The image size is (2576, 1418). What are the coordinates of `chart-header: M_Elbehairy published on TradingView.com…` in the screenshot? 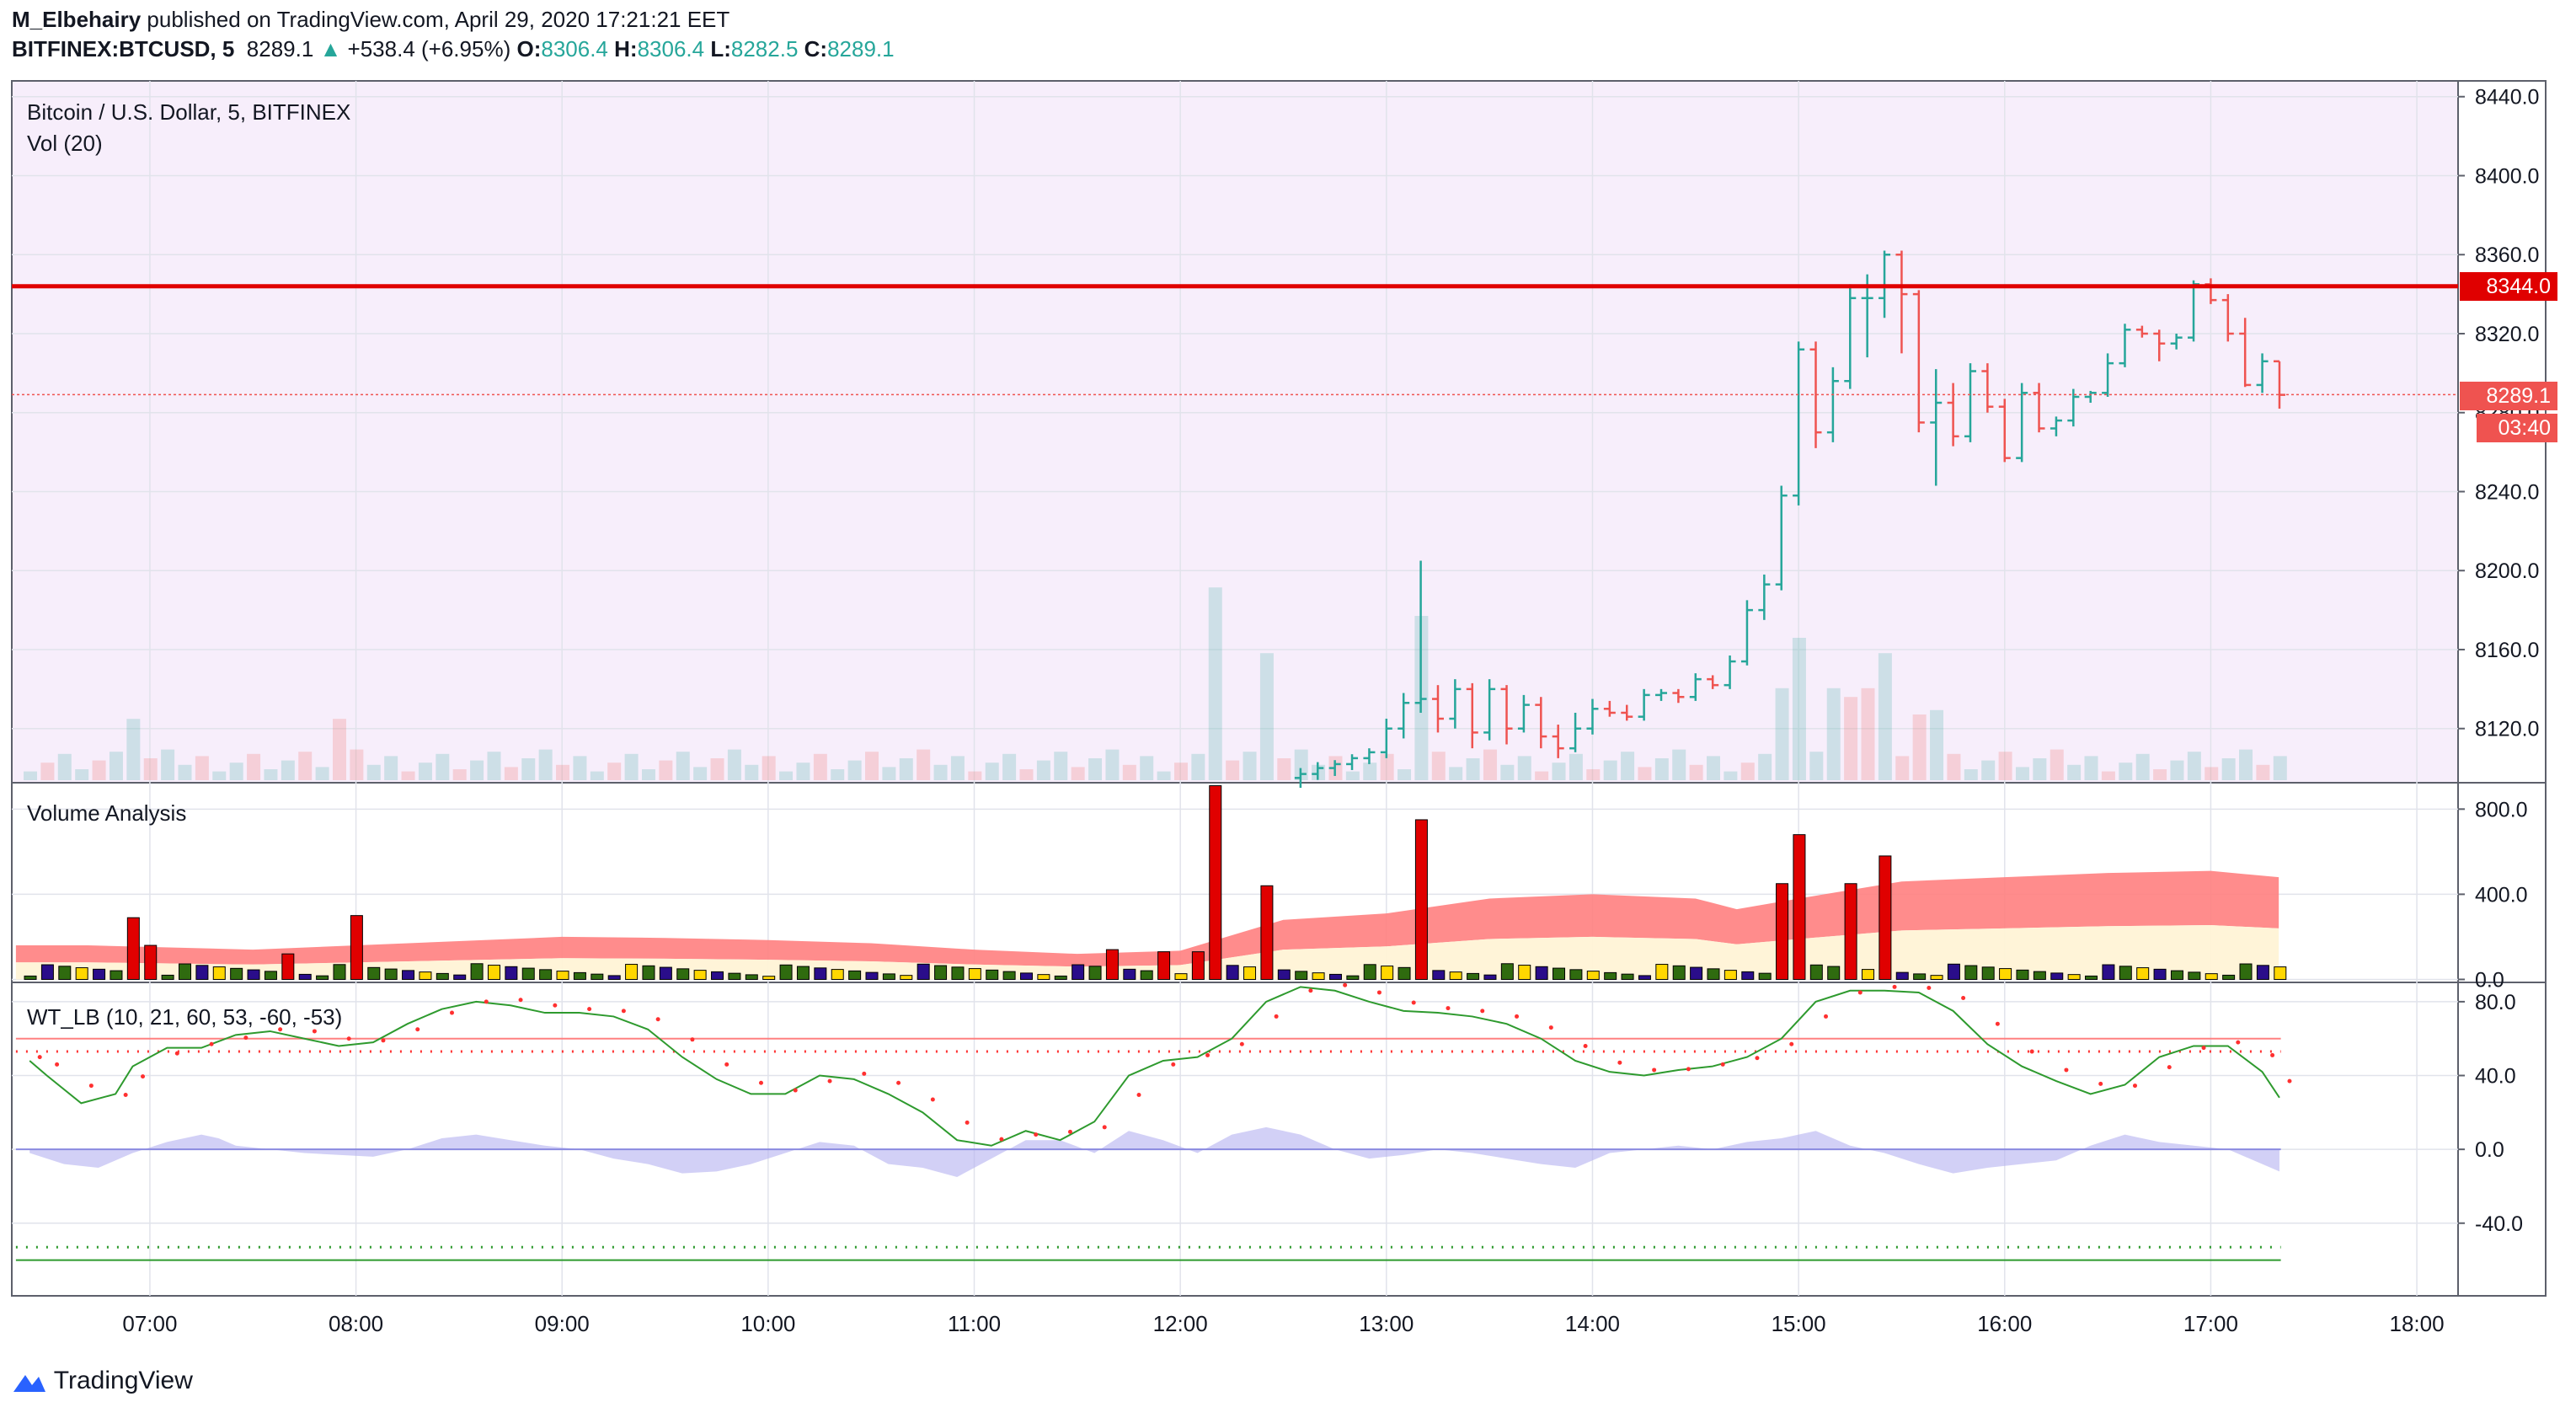 It's located at (770, 34).